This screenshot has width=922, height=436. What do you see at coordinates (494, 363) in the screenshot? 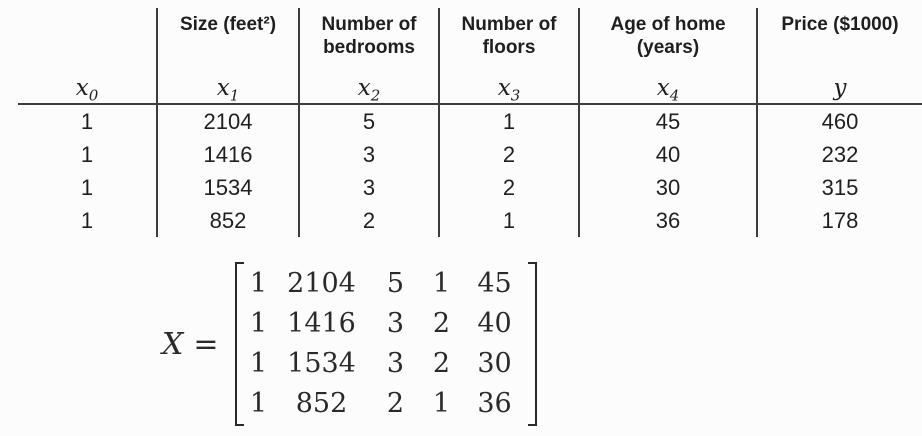
I see `matrix-cell: 30` at bounding box center [494, 363].